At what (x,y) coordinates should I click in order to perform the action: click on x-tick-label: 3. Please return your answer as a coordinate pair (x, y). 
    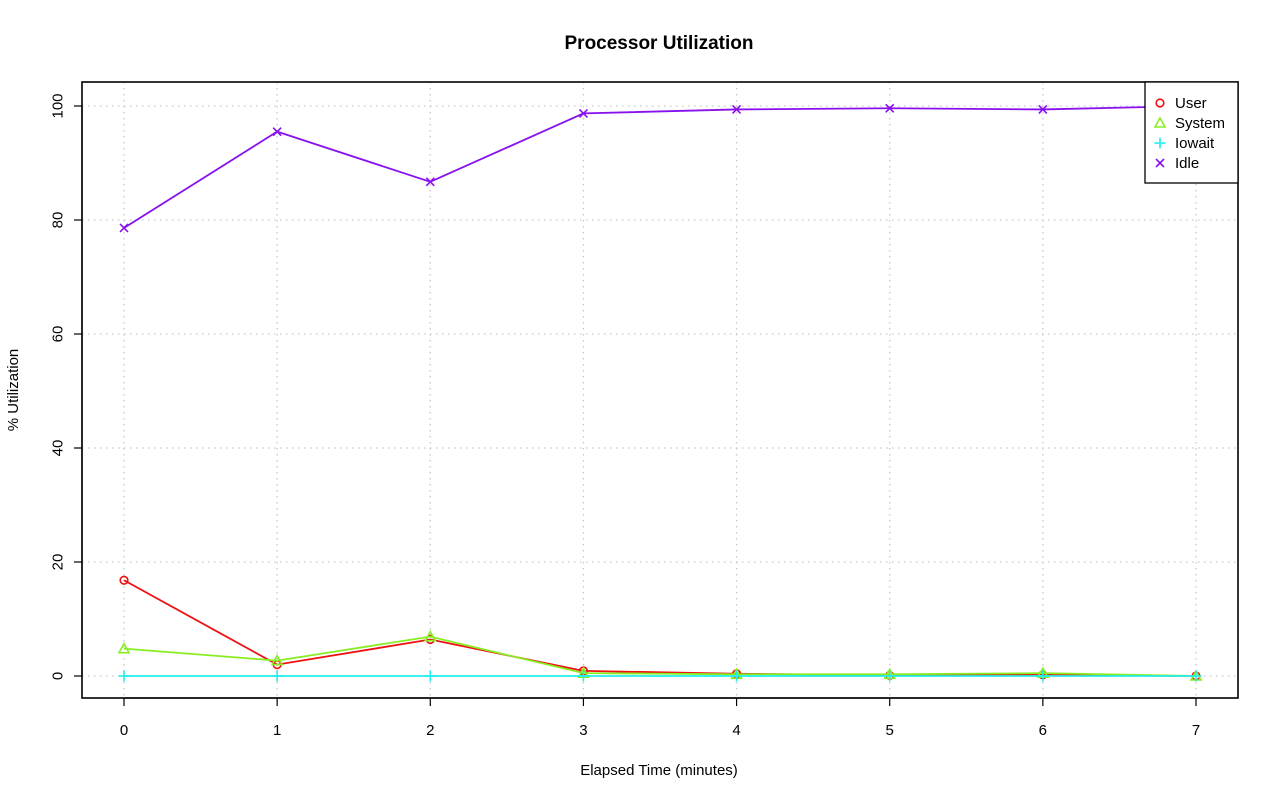
    Looking at the image, I should click on (583, 730).